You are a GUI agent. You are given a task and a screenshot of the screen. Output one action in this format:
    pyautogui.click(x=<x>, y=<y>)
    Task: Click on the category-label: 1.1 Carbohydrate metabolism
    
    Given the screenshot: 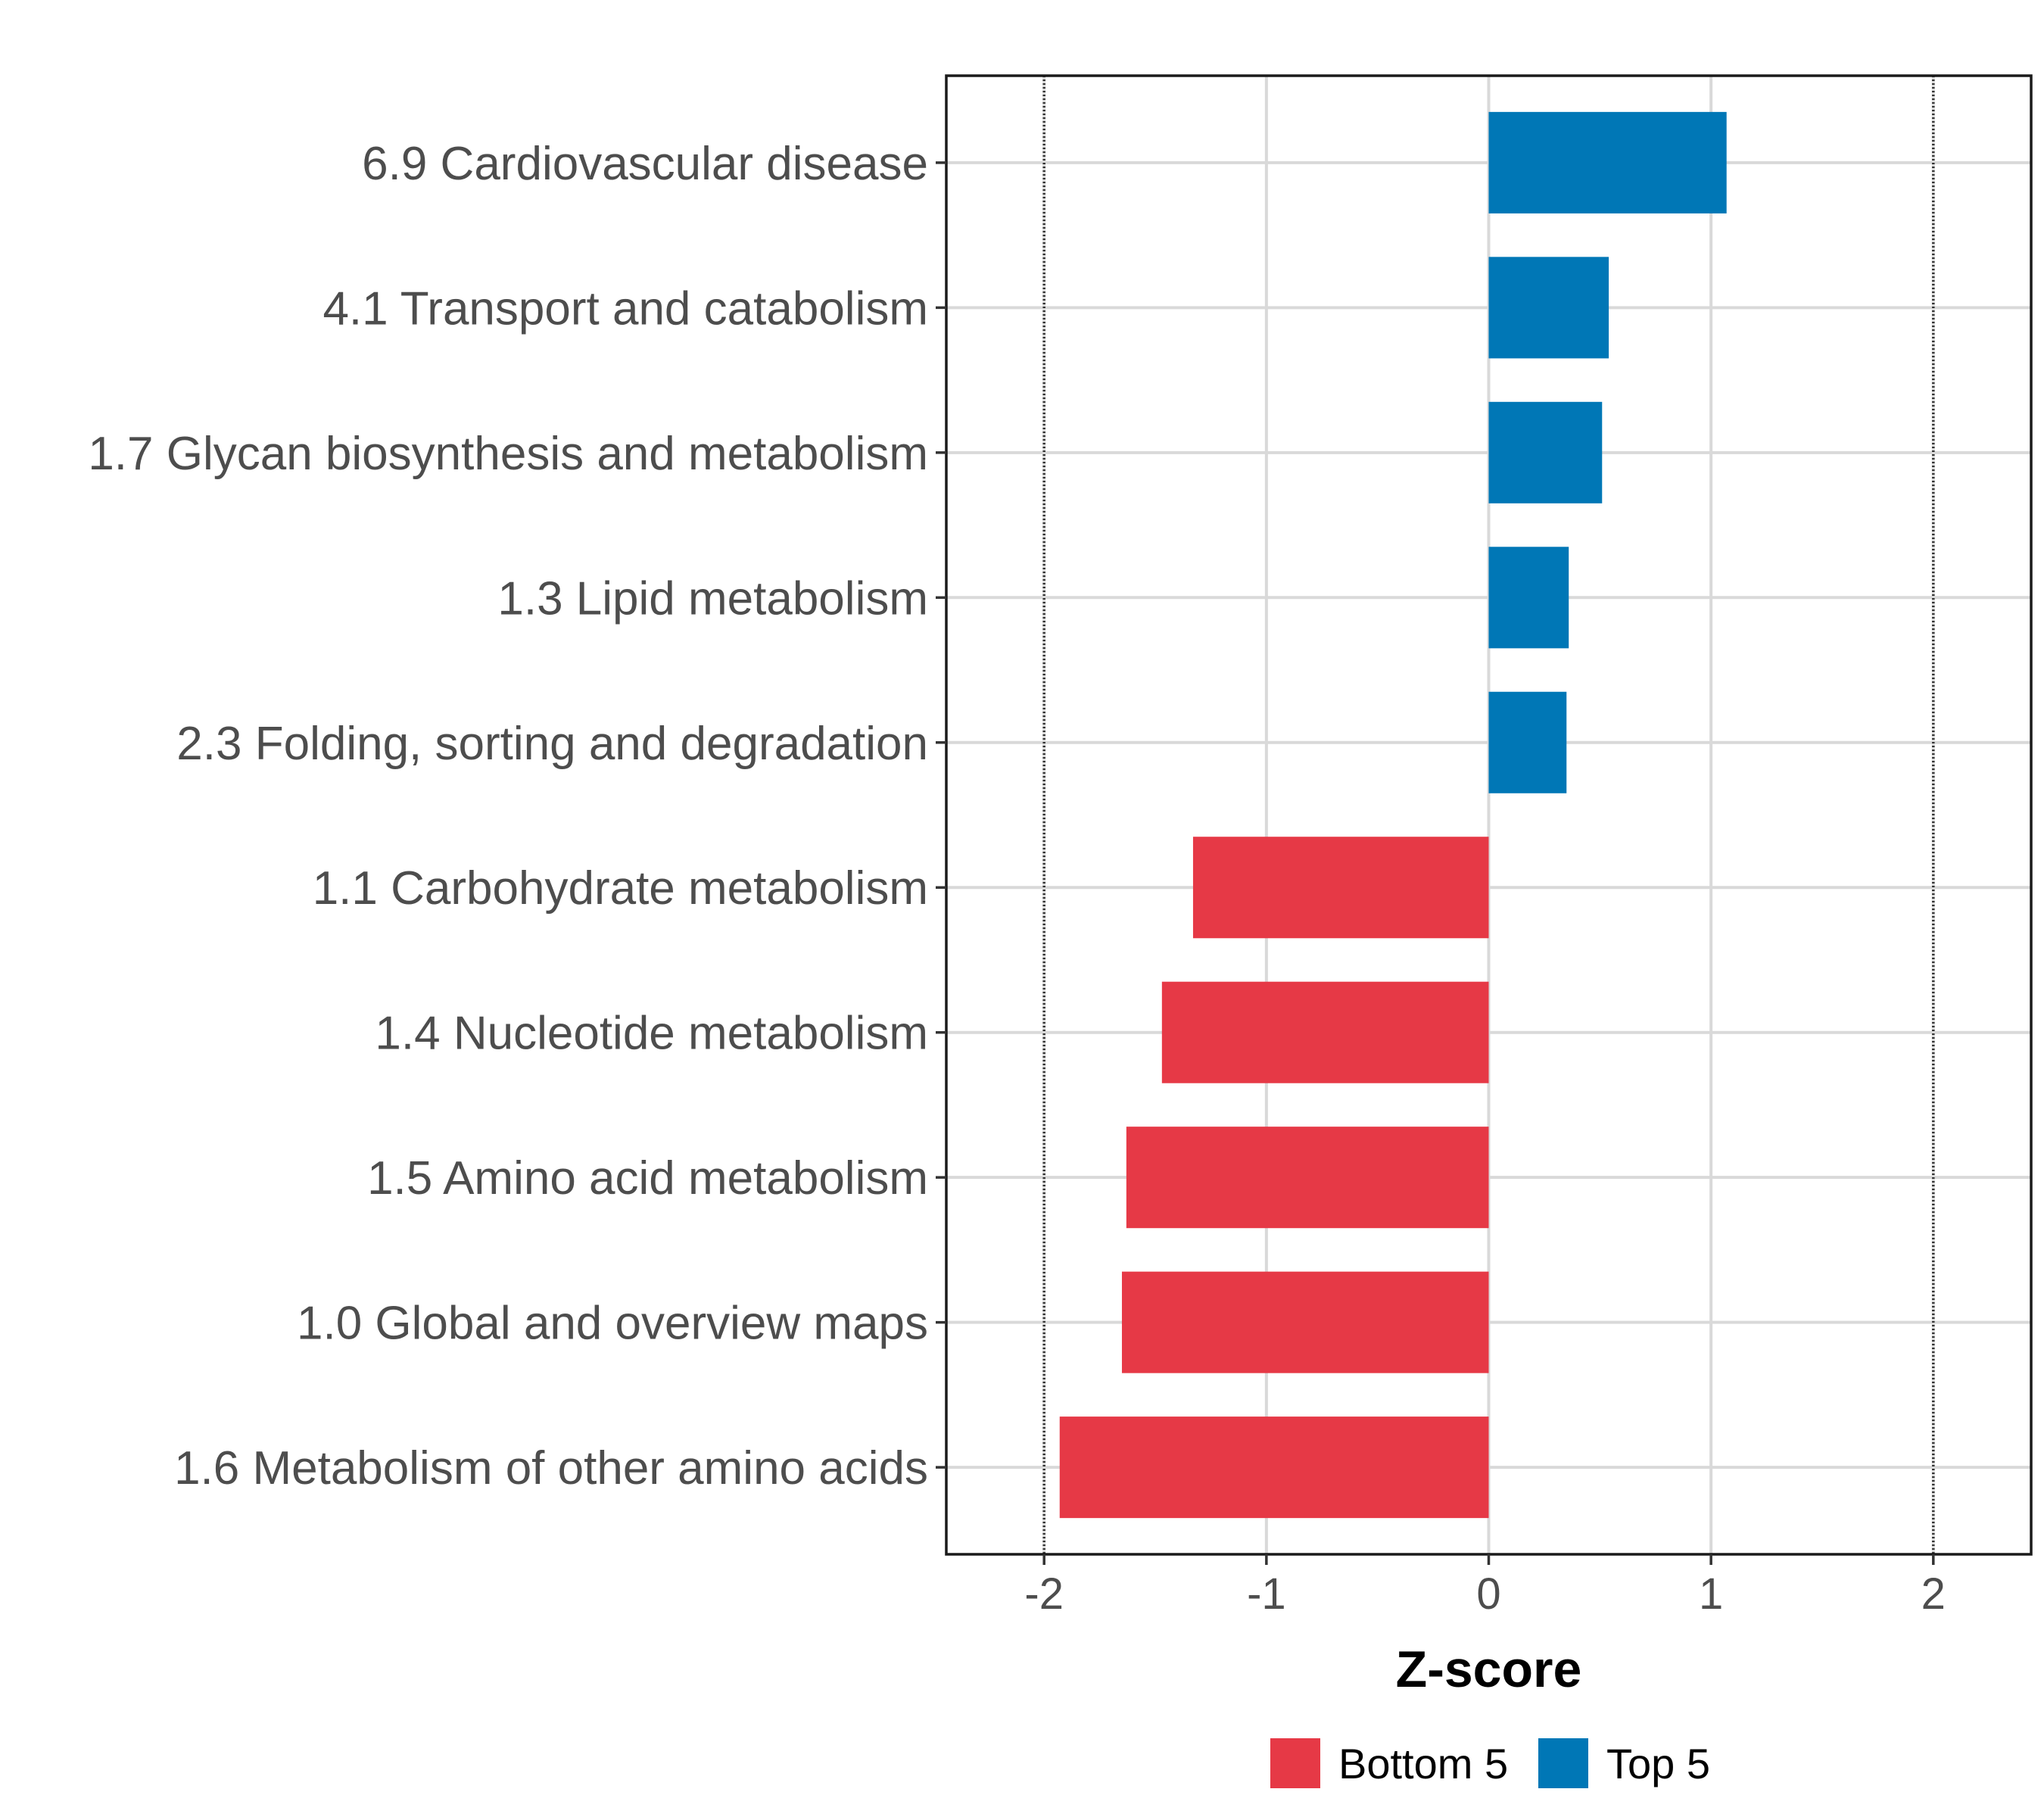 What is the action you would take?
    pyautogui.click(x=620, y=888)
    